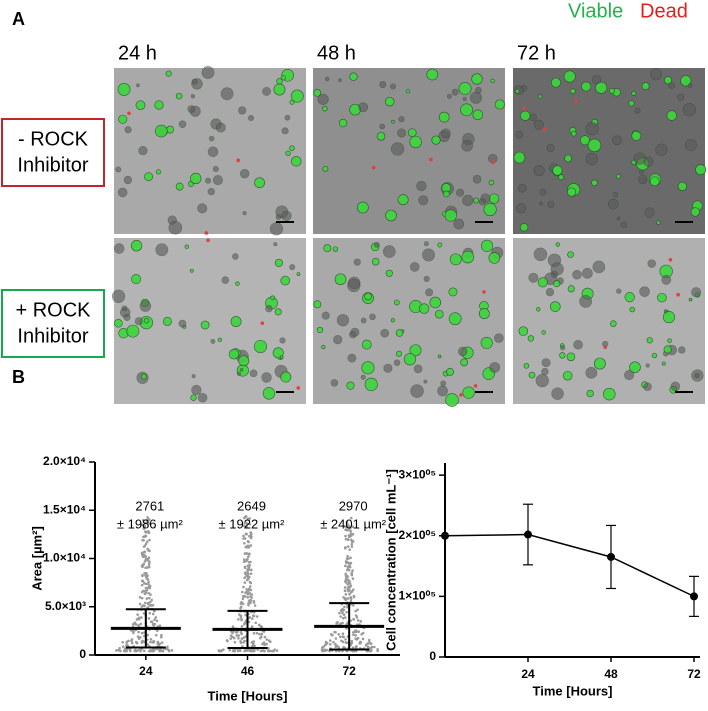 The width and height of the screenshot is (708, 711). I want to click on y-axis-title: Cell concentration [cell mL⁻¹], so click(390, 560).